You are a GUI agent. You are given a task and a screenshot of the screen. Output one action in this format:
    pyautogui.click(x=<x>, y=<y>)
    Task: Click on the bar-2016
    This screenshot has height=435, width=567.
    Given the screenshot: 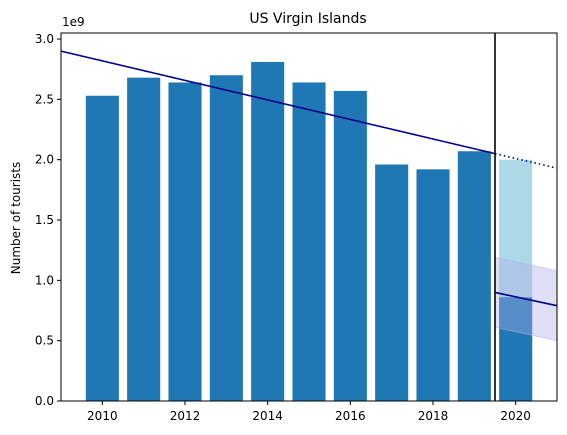 What is the action you would take?
    pyautogui.click(x=350, y=245)
    